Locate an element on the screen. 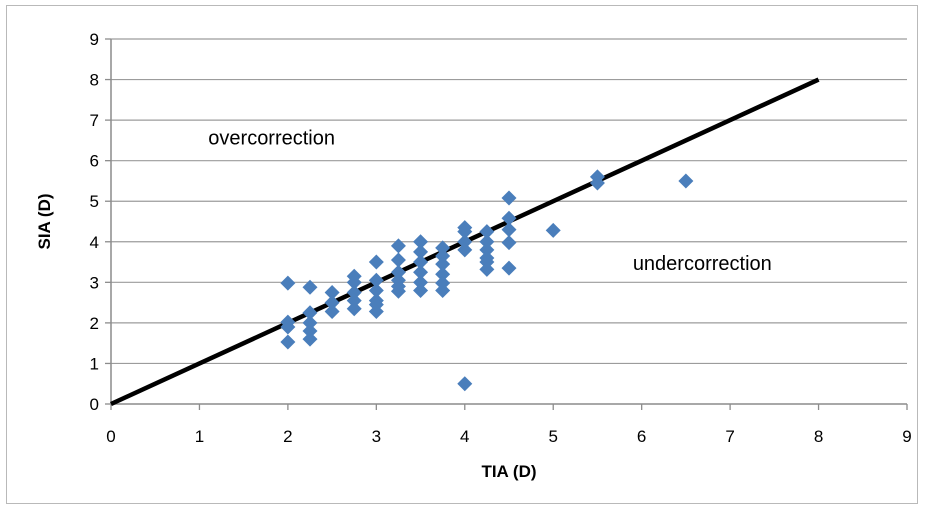 This screenshot has width=926, height=509. y-tick-label-8: 8 is located at coordinates (94, 80).